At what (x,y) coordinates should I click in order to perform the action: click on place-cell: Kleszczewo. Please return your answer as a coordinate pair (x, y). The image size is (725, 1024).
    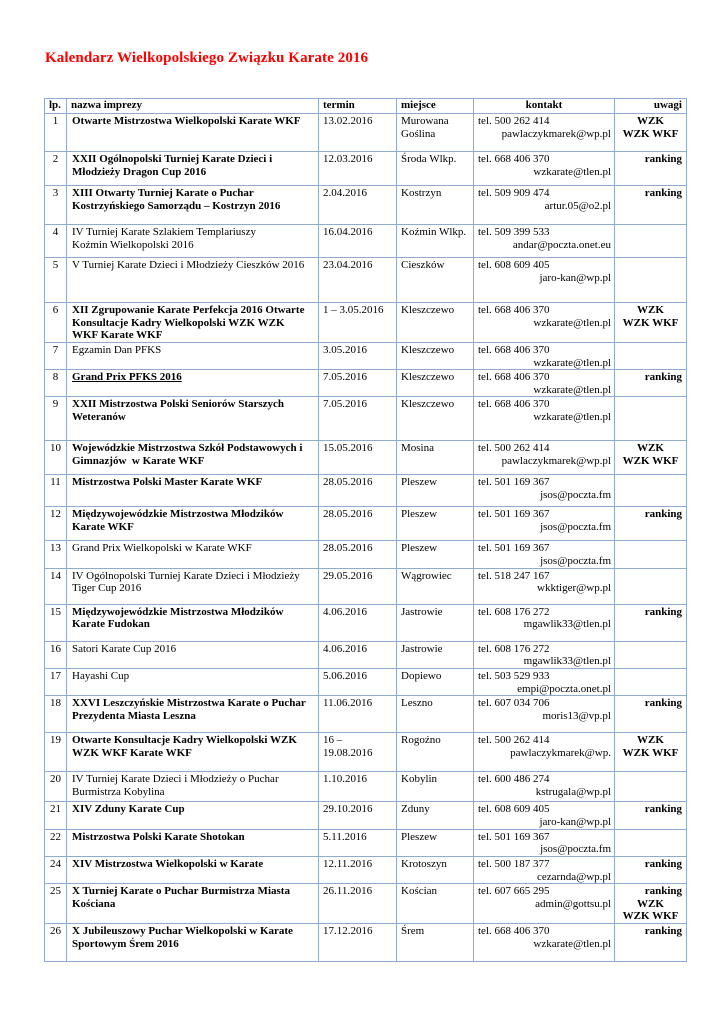
    Looking at the image, I should click on (435, 383).